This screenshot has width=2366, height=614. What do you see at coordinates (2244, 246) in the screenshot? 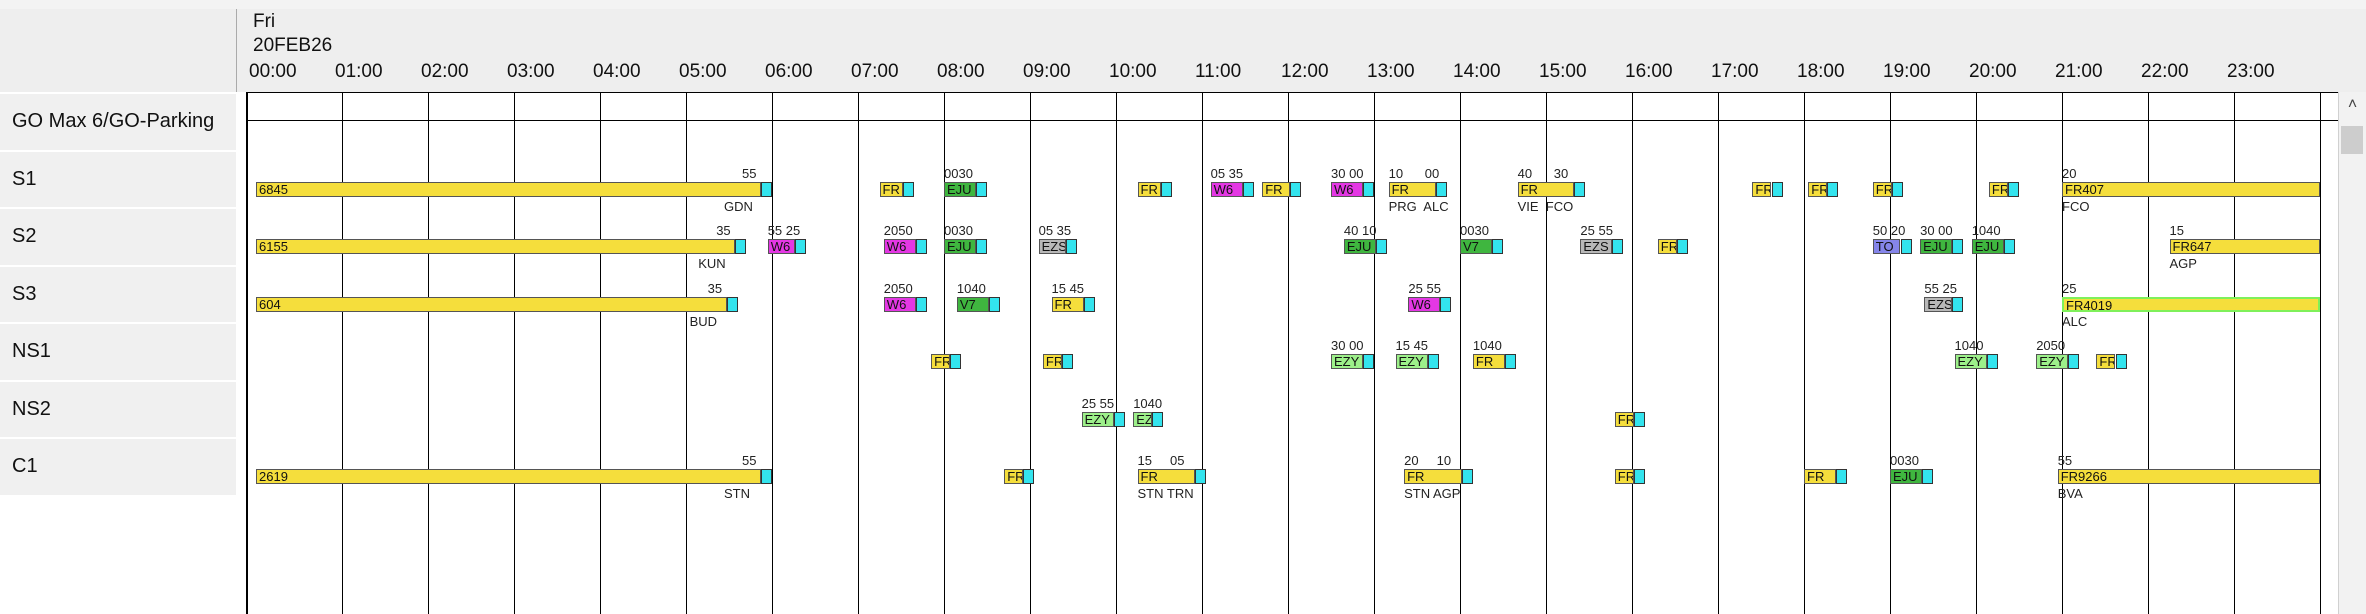
I see `flight-bar: FR647` at bounding box center [2244, 246].